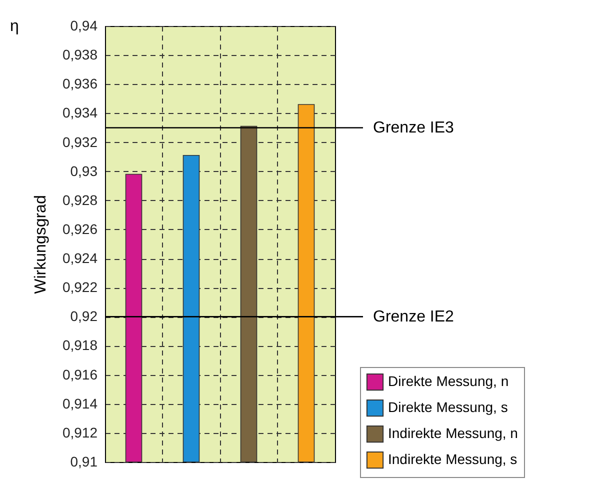  What do you see at coordinates (84, 170) in the screenshot?
I see `y-tick-label: 0,93` at bounding box center [84, 170].